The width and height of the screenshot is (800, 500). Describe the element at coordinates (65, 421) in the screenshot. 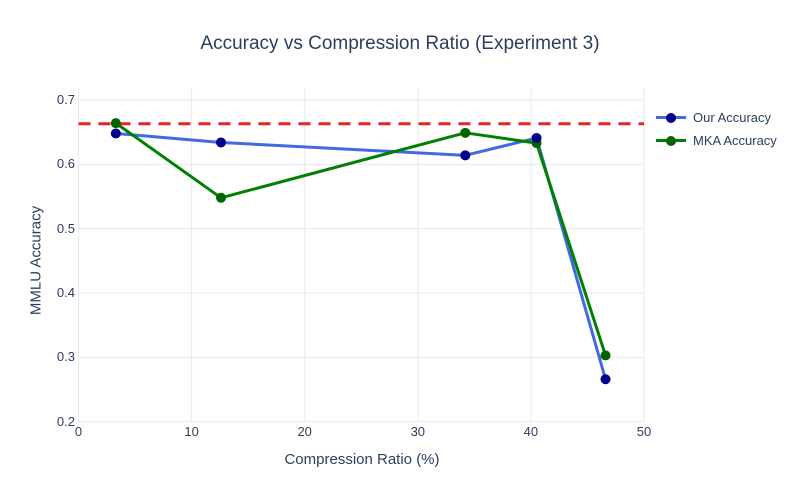

I see `y-tick-label: 0.2` at that location.